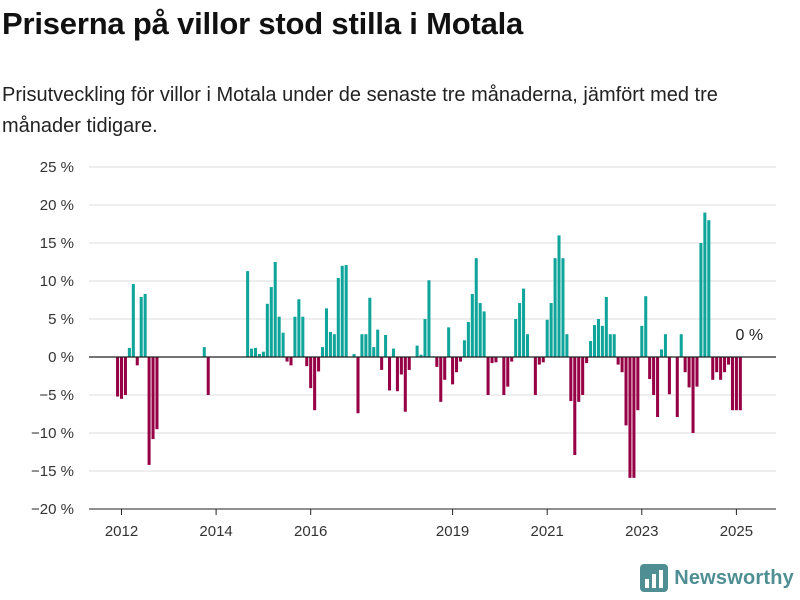  What do you see at coordinates (263, 23) in the screenshot?
I see `chart-title: Priserna på villor stod stilla i Motala` at bounding box center [263, 23].